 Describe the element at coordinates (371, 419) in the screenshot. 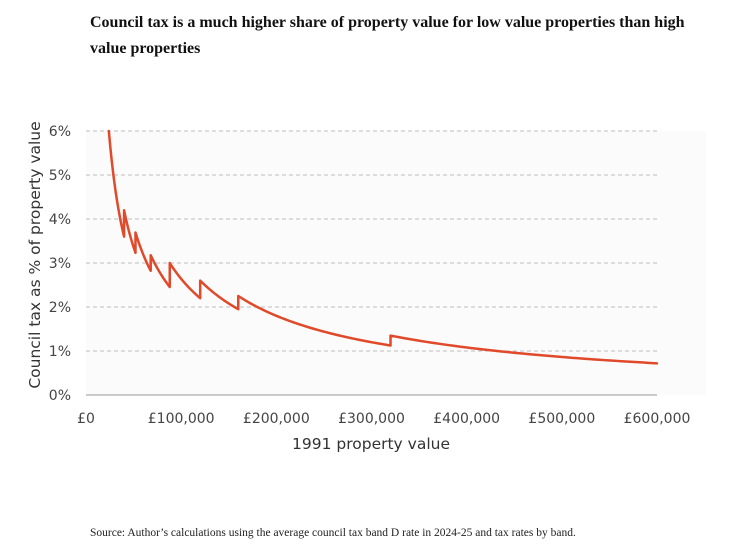

I see `x-tick-label: £300,000` at that location.